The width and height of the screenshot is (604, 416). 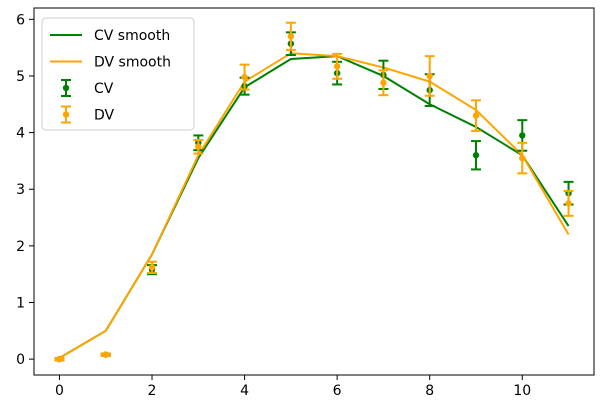 What do you see at coordinates (104, 116) in the screenshot?
I see `legend-label: DV` at bounding box center [104, 116].